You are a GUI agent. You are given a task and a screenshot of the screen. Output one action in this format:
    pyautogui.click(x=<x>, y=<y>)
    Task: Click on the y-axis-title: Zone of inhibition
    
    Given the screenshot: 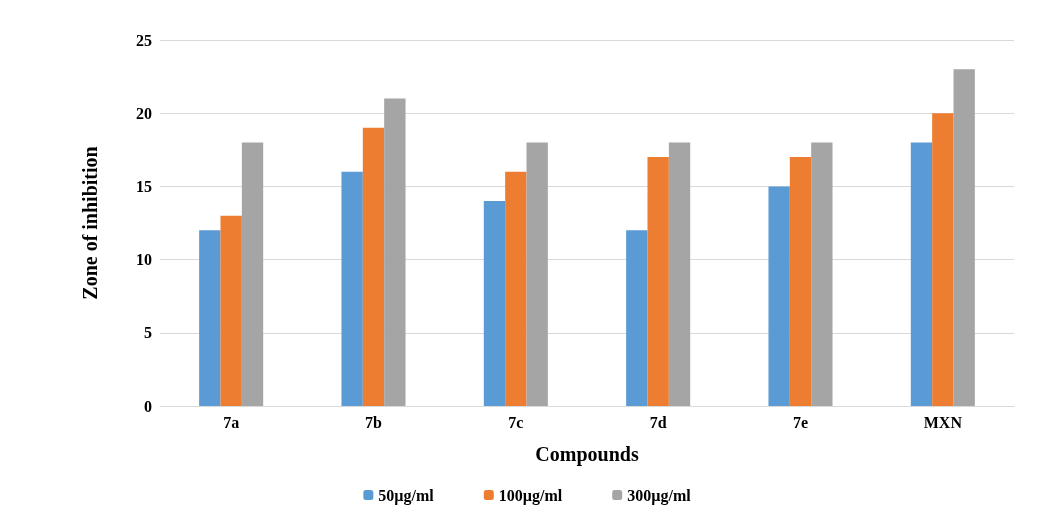 What is the action you would take?
    pyautogui.click(x=90, y=223)
    